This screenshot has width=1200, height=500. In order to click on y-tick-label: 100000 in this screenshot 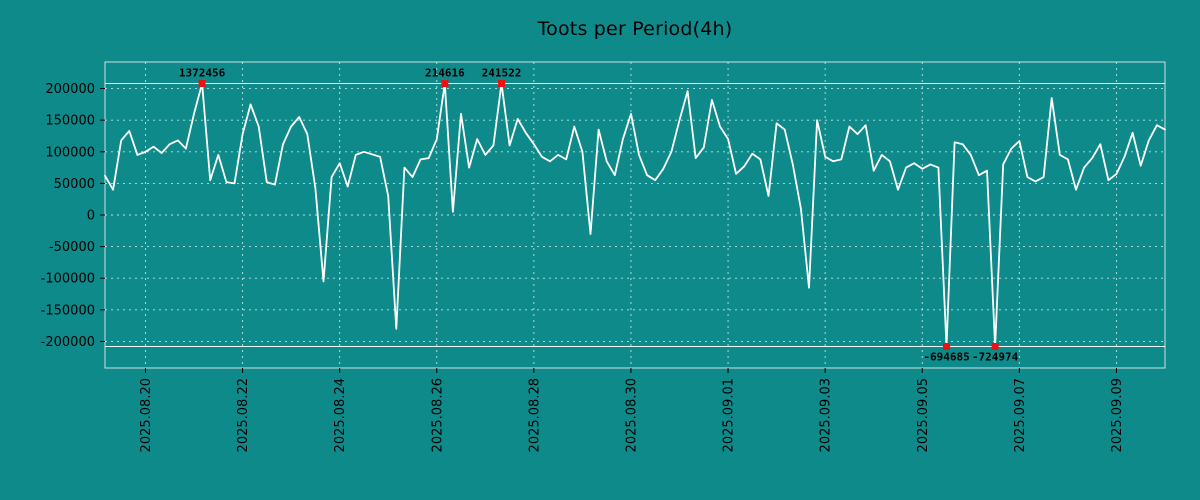, I will do `click(70, 152)`.